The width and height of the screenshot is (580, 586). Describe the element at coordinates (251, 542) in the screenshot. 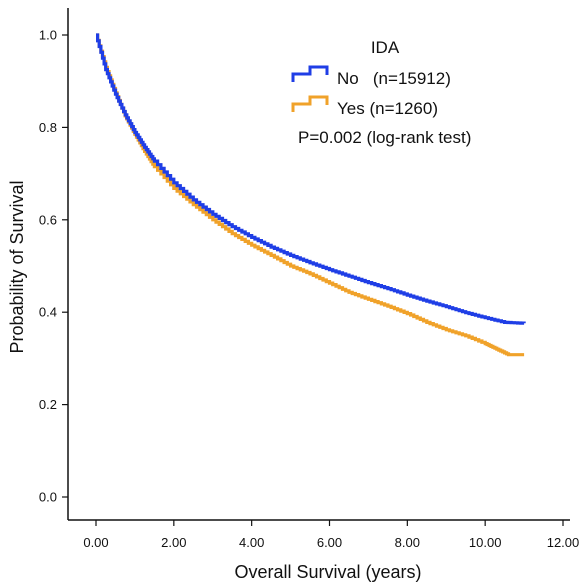

I see `x-tick-label: 4.00` at that location.